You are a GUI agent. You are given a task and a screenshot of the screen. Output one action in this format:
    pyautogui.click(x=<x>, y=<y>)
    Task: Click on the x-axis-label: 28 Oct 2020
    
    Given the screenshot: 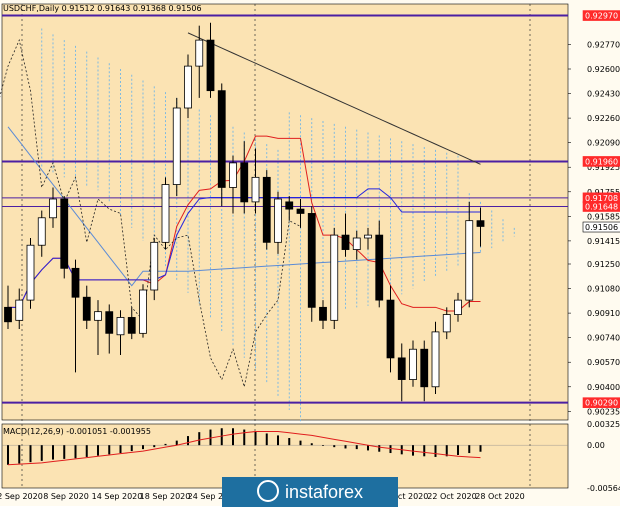 What is the action you would take?
    pyautogui.click(x=499, y=496)
    